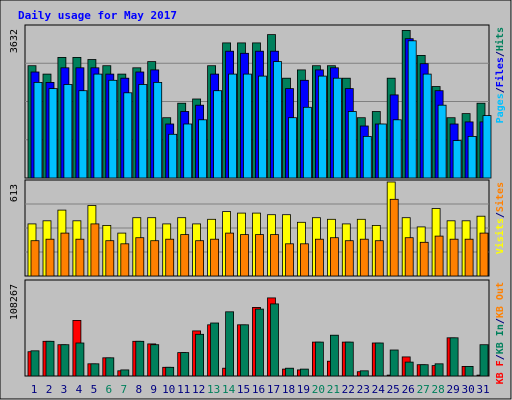  I want to click on day-label: 31, so click(482, 389).